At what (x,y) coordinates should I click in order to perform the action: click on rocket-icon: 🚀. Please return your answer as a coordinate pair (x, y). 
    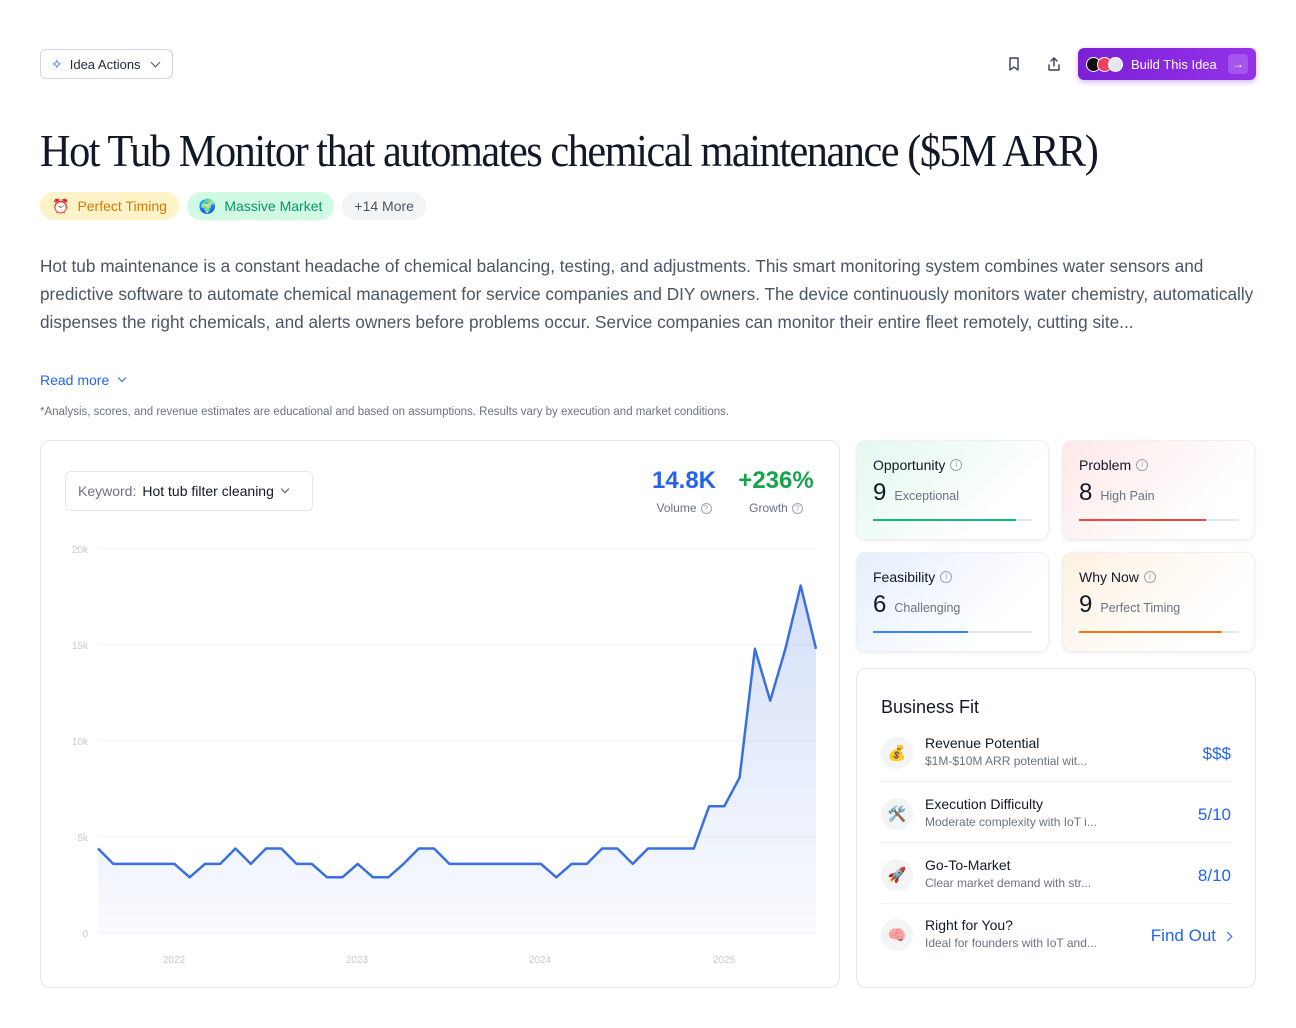
    Looking at the image, I should click on (897, 875).